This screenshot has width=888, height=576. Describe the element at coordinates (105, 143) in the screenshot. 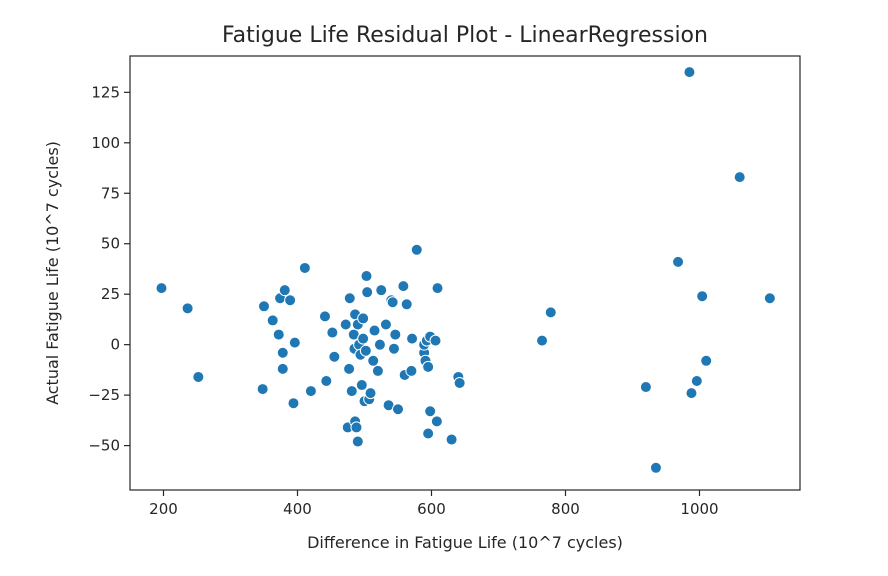

I see `y-tick-label: 100` at that location.